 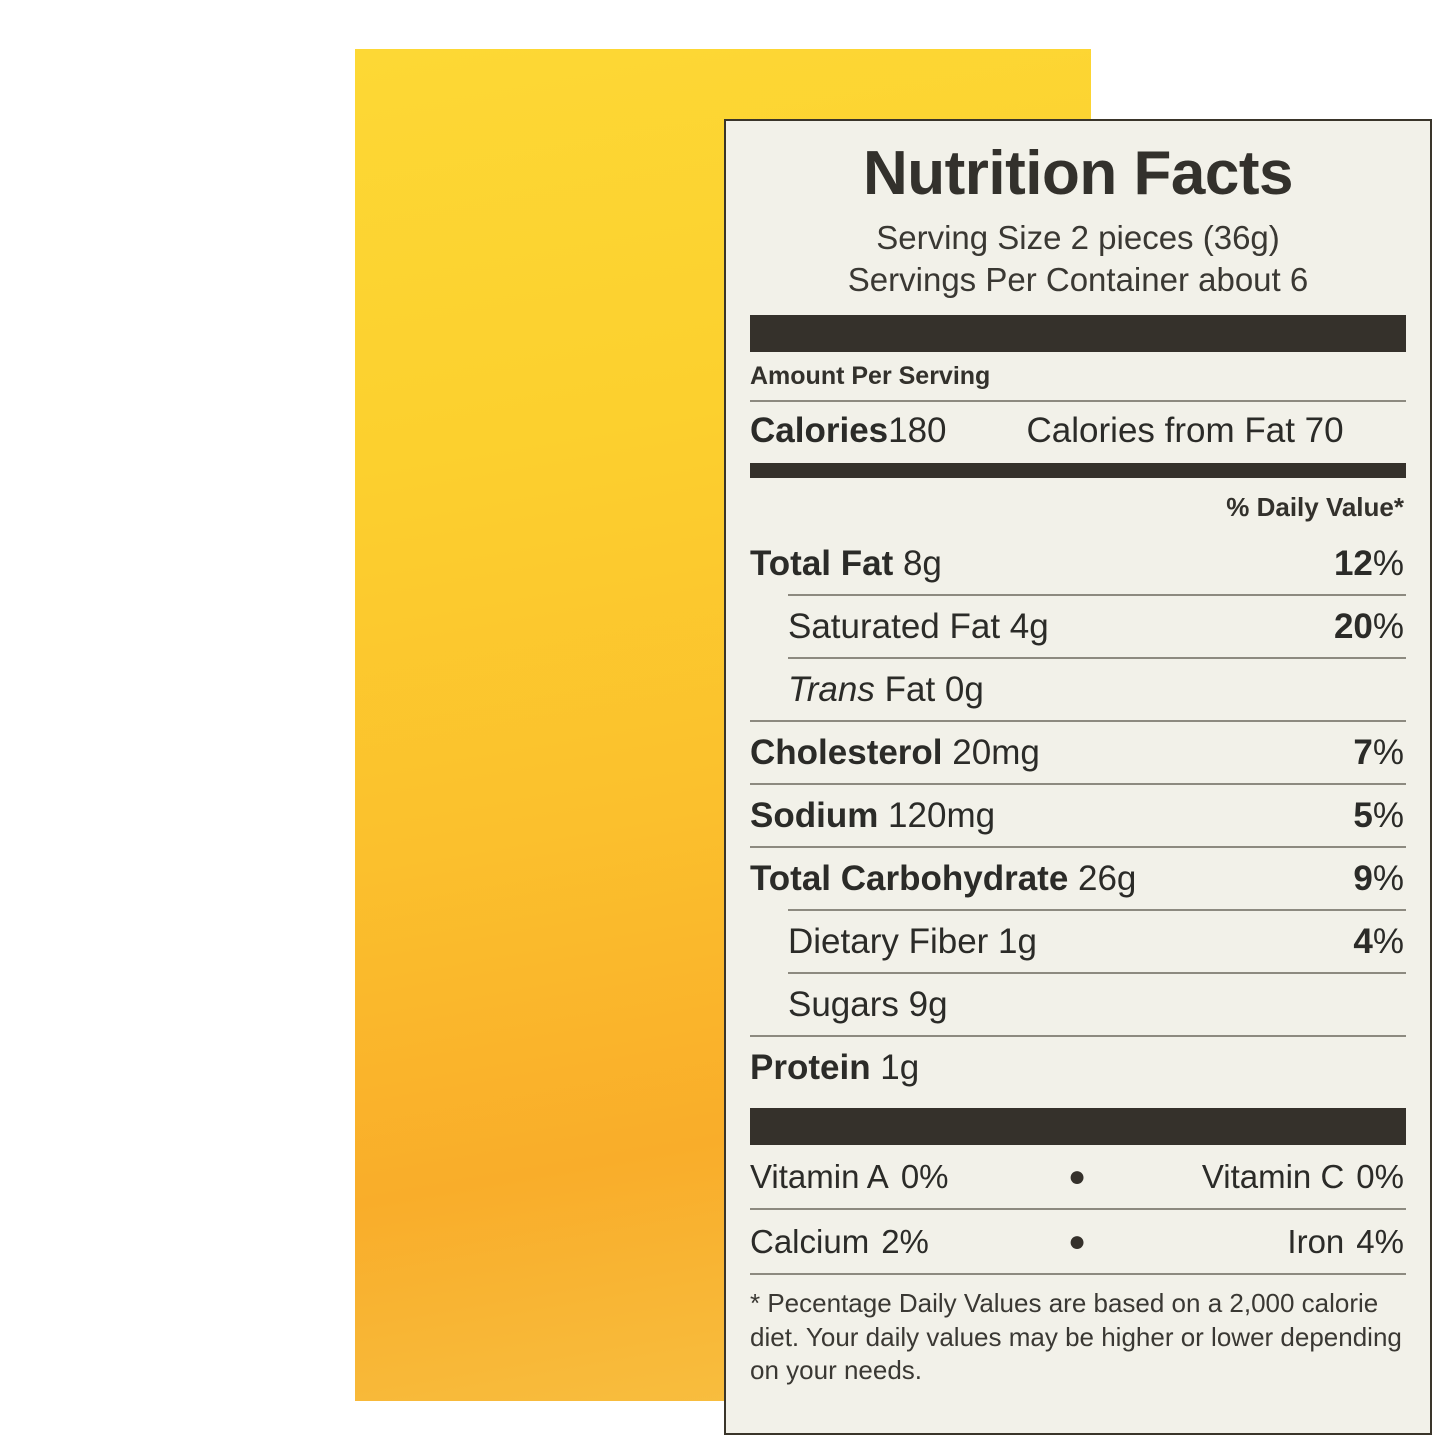 I want to click on divider-medium-calories, so click(x=1078, y=471).